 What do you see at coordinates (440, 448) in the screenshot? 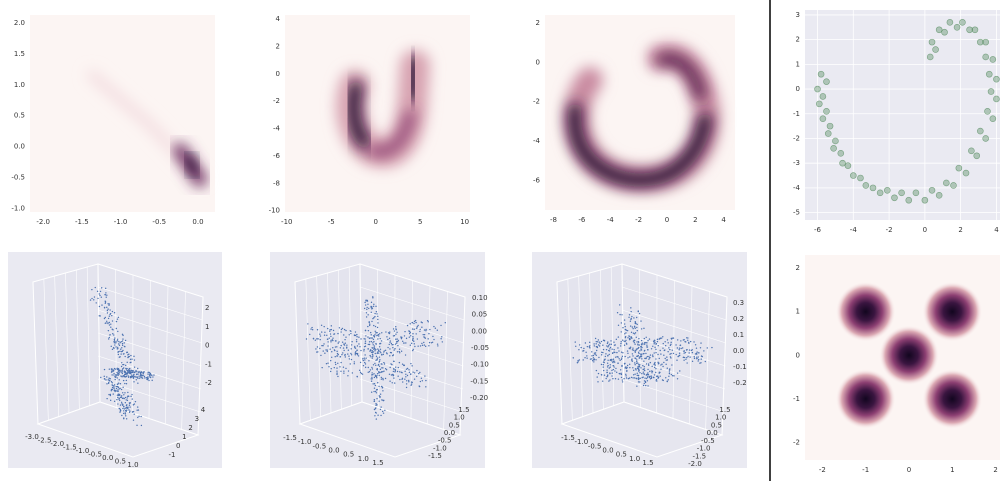
I see `y-tick-label: -1.0` at bounding box center [440, 448].